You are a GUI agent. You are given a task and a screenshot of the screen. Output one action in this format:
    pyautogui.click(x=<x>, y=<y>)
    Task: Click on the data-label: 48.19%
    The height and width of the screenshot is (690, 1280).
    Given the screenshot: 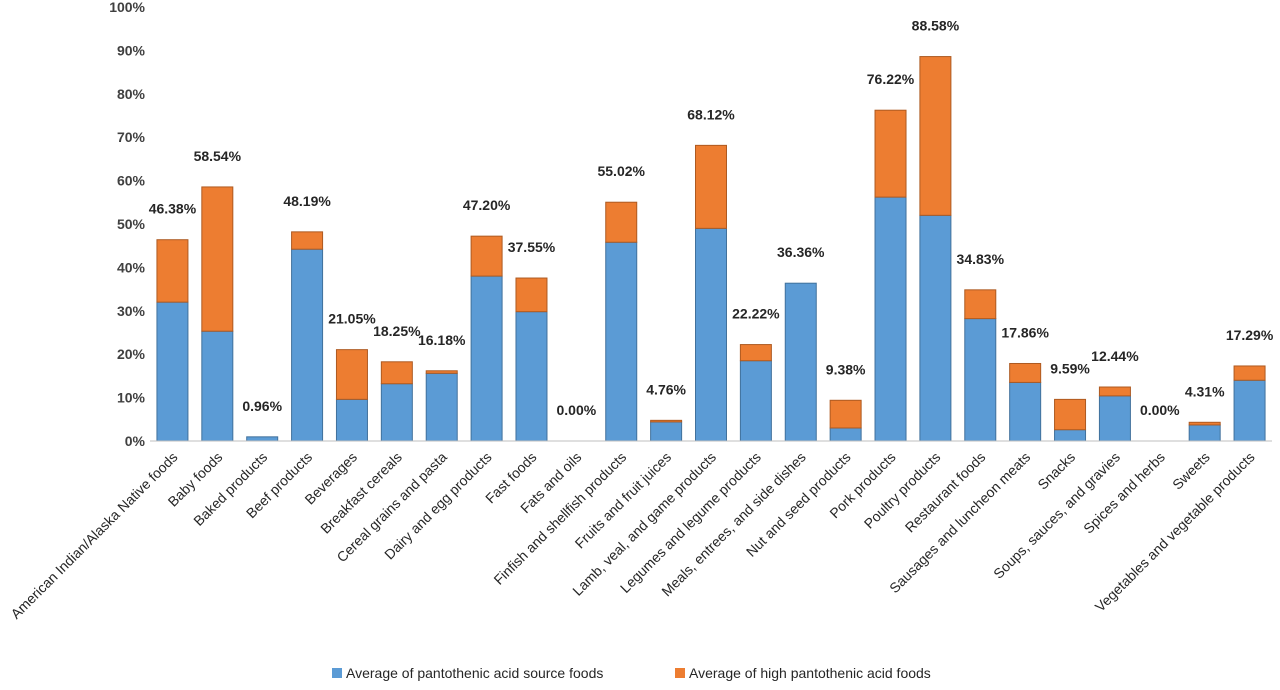 What is the action you would take?
    pyautogui.click(x=307, y=201)
    